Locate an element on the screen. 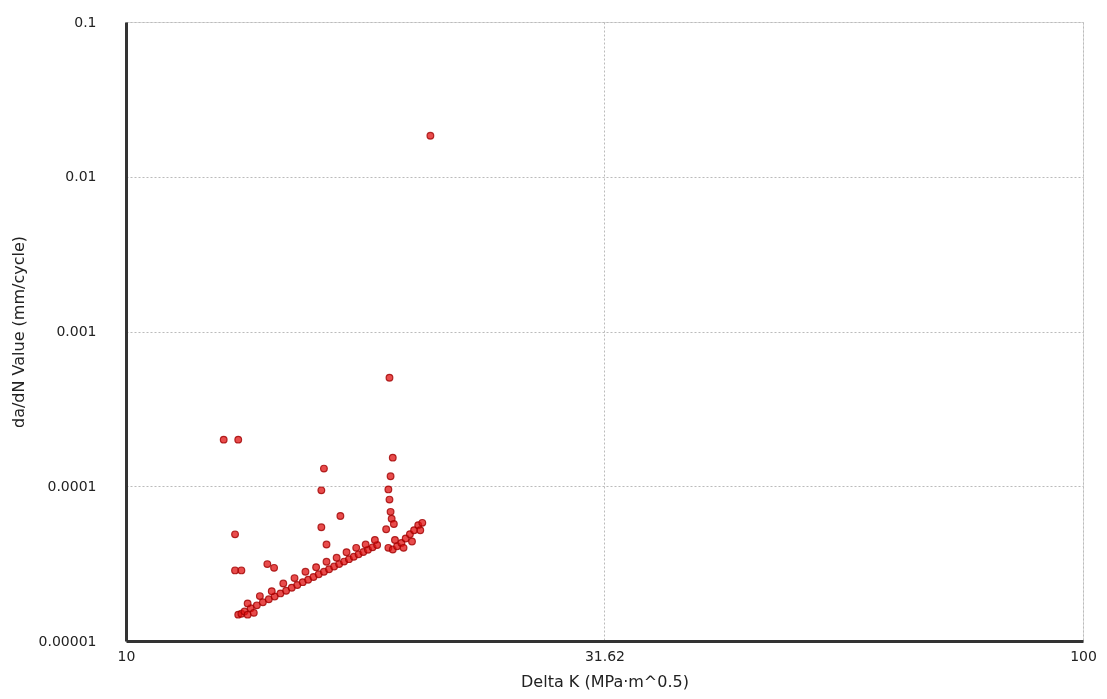 The image size is (1107, 699). y-tick-label: 0.001 is located at coordinates (76, 331).